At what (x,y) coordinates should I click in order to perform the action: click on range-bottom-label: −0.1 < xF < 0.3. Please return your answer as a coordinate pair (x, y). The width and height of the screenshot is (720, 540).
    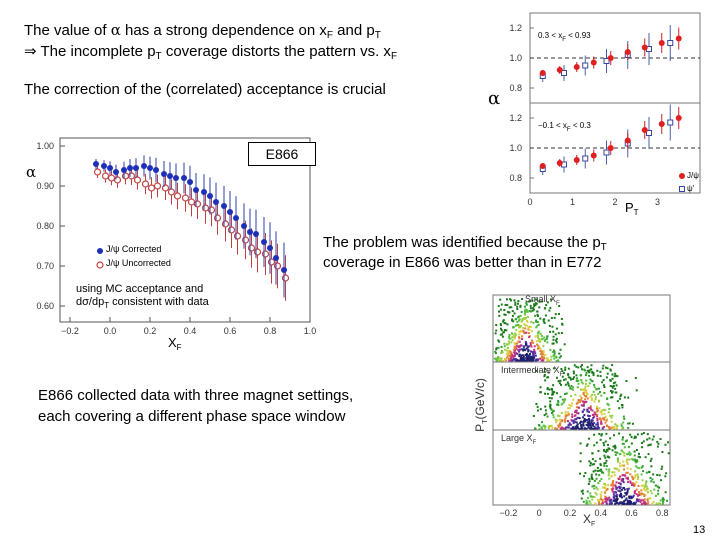
    Looking at the image, I should click on (564, 127).